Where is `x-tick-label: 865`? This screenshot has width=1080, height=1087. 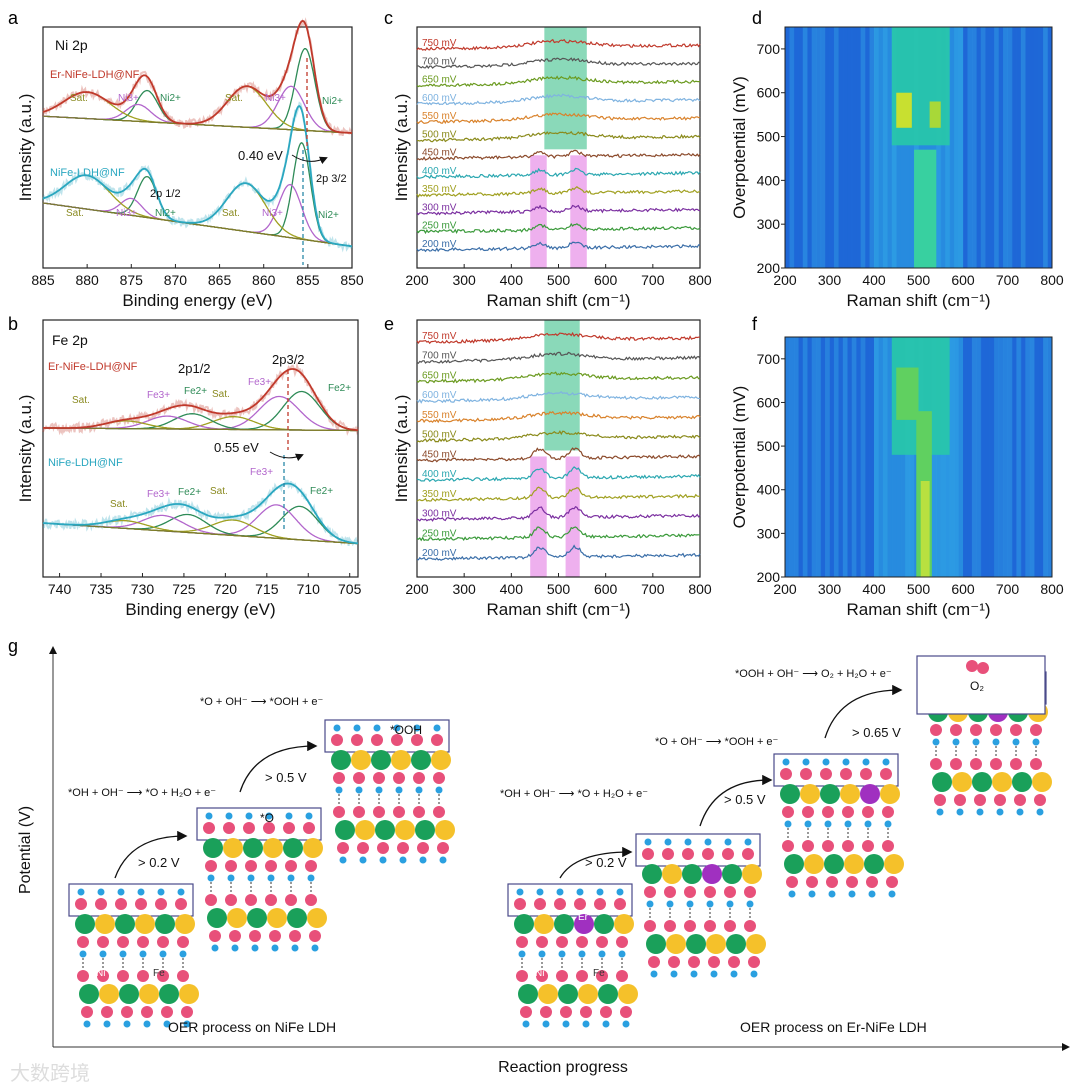 x-tick-label: 865 is located at coordinates (220, 280).